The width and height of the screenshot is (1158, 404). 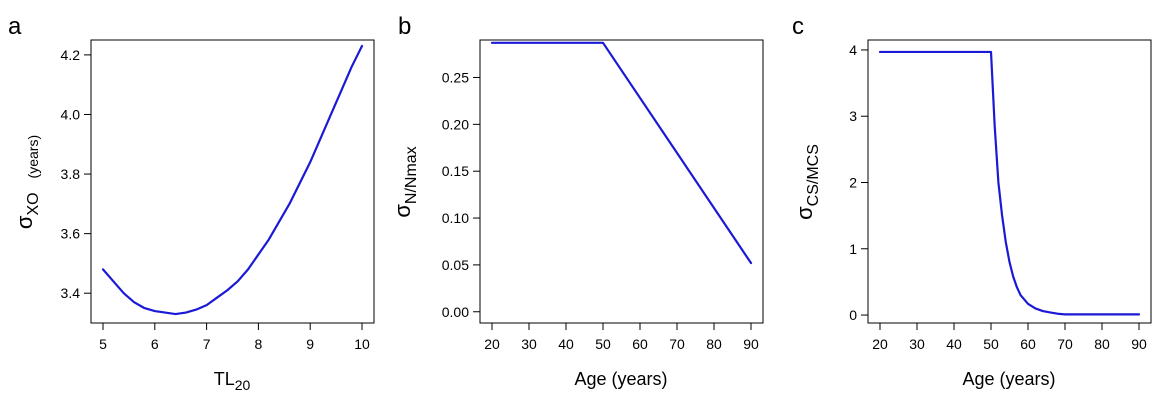 What do you see at coordinates (858, 182) in the screenshot?
I see `y-axis-c: 0 1 2 3 4` at bounding box center [858, 182].